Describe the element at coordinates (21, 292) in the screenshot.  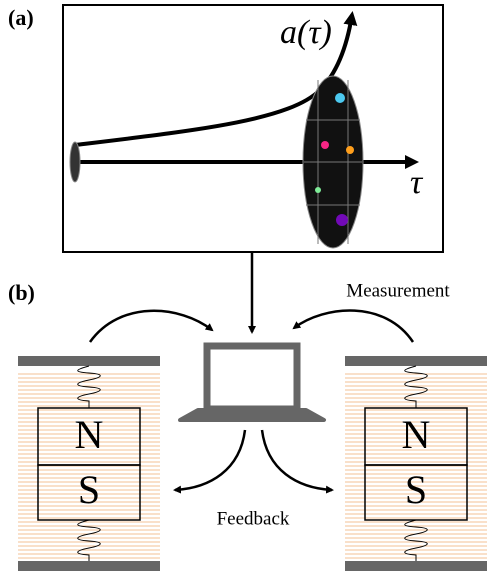
I see `panel-label: (b)` at that location.